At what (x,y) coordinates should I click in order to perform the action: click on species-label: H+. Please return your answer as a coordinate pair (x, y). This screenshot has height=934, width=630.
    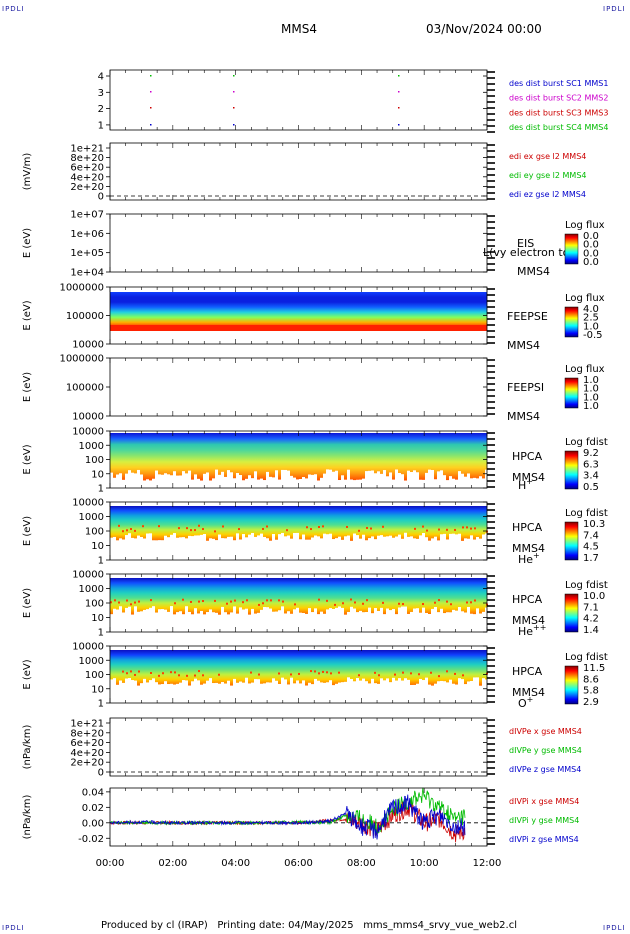
    Looking at the image, I should click on (525, 484).